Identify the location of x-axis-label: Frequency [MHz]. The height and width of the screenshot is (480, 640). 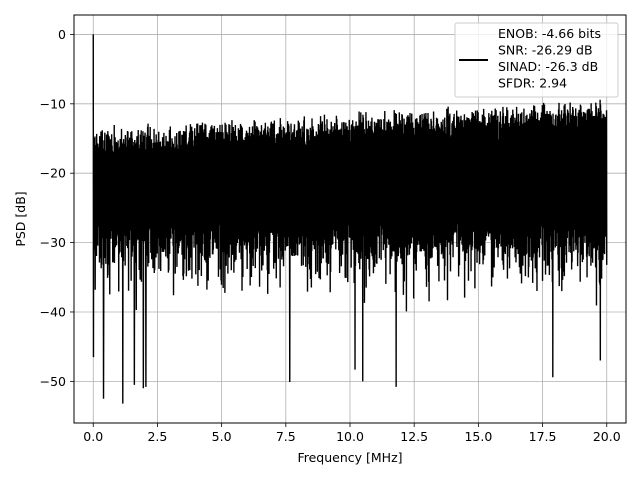
(349, 457).